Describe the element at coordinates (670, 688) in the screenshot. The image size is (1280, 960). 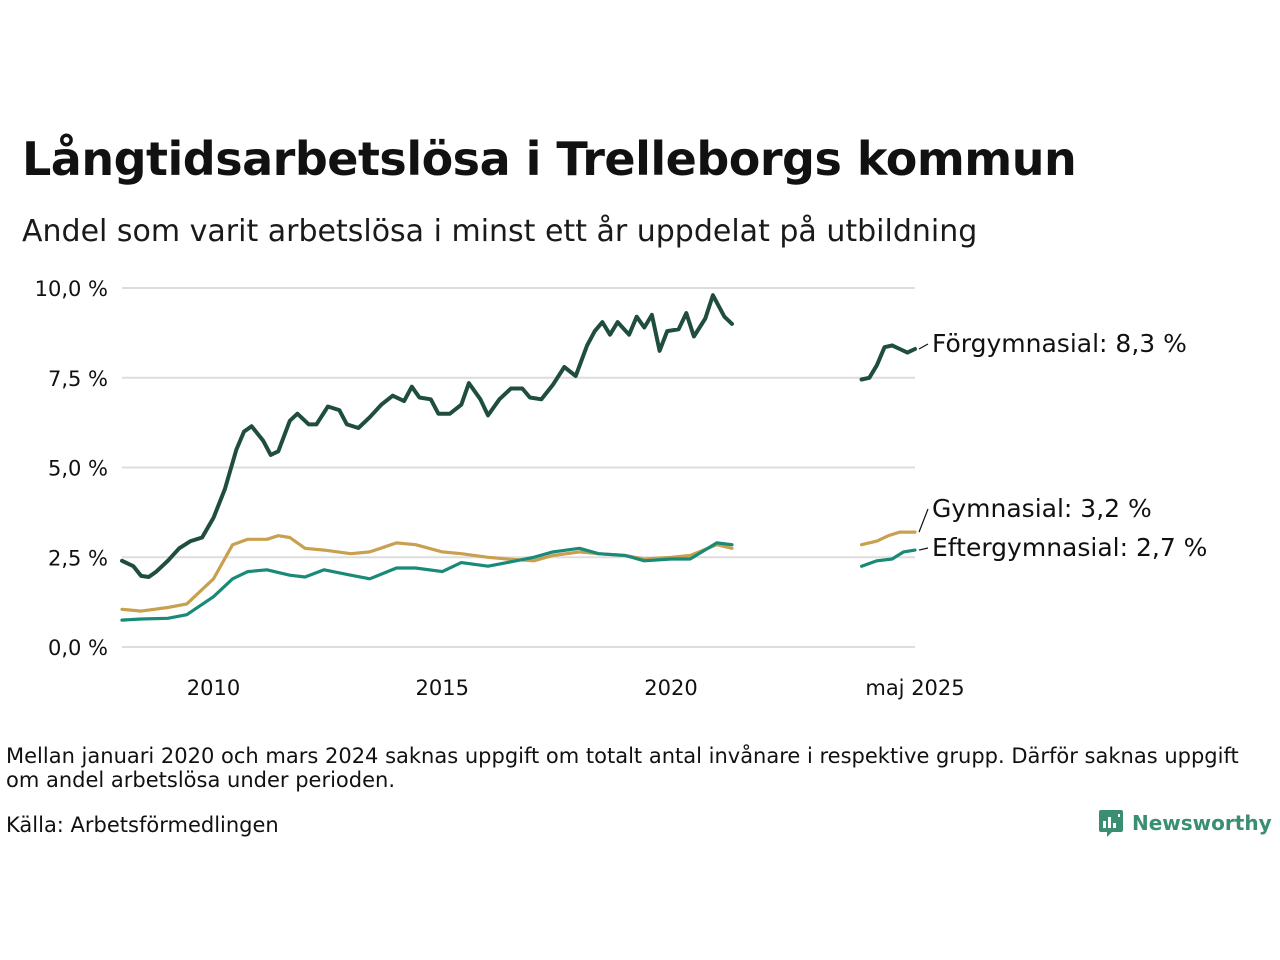
I see `x-tick-label-2: 2020` at that location.